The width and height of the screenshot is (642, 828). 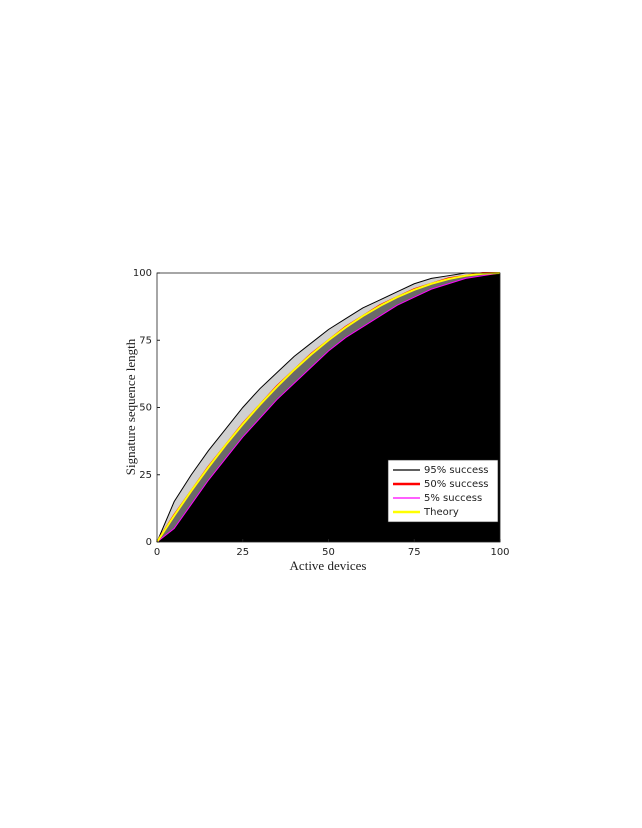 What do you see at coordinates (414, 552) in the screenshot?
I see `x-tick-label: 75` at bounding box center [414, 552].